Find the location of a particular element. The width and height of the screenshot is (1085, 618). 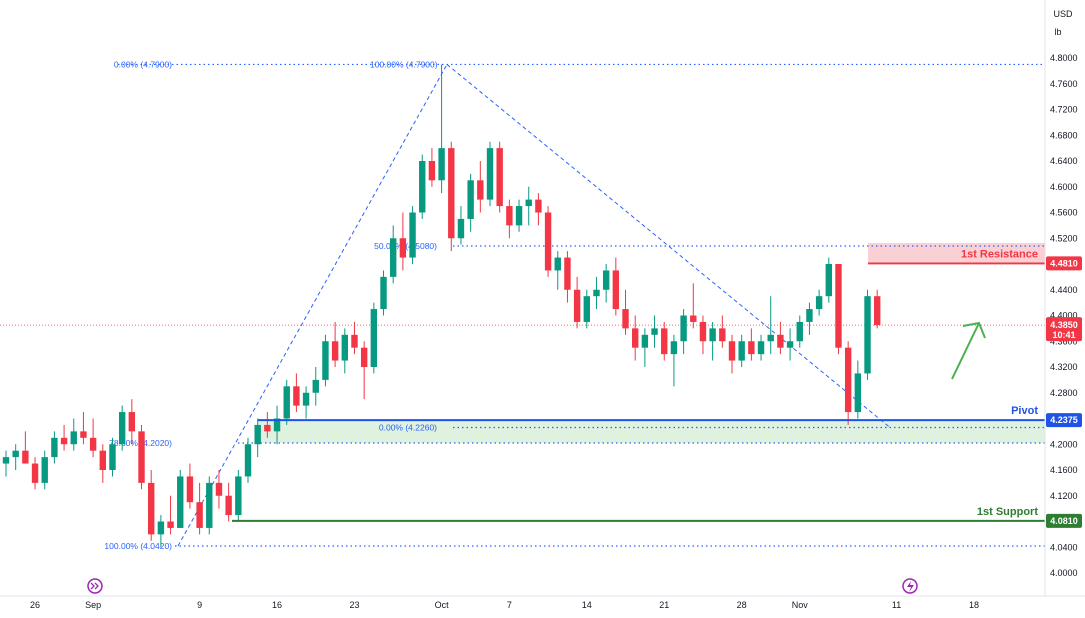

price-badge-text: 4.4810 is located at coordinates (1064, 263).